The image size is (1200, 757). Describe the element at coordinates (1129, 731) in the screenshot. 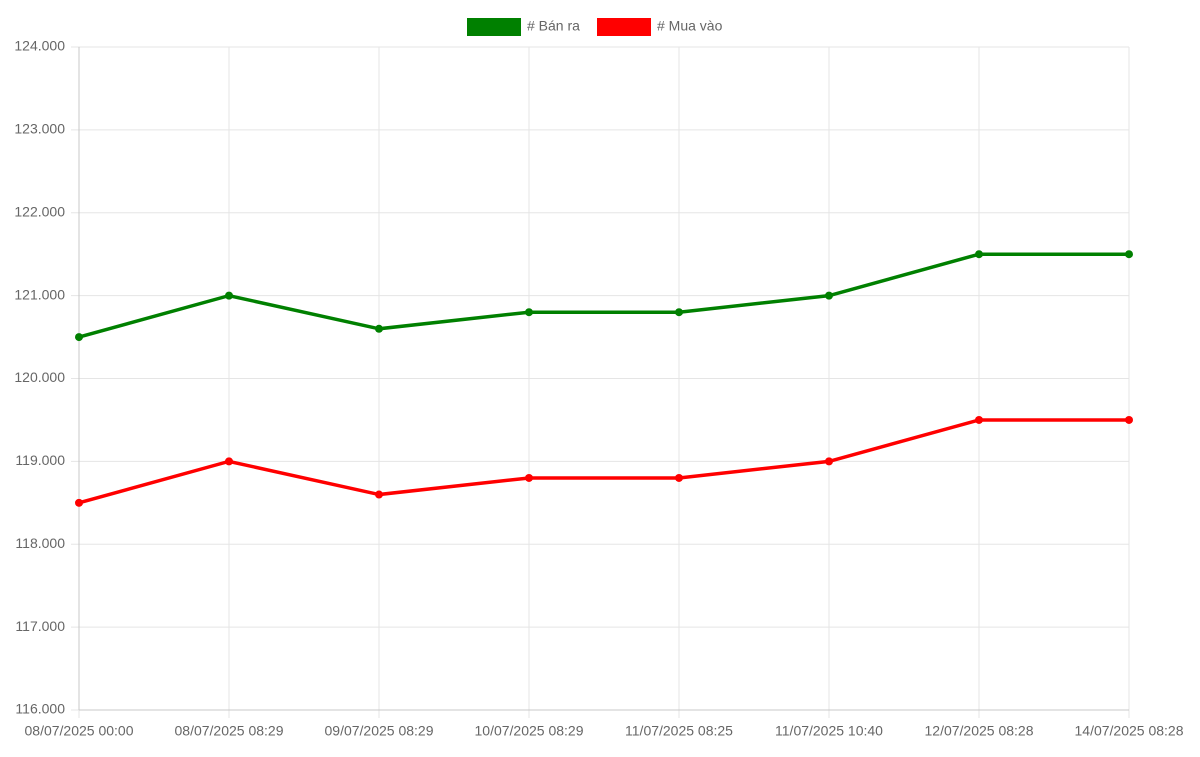

I see `x-tick-label: 14/07/2025 08:28` at that location.